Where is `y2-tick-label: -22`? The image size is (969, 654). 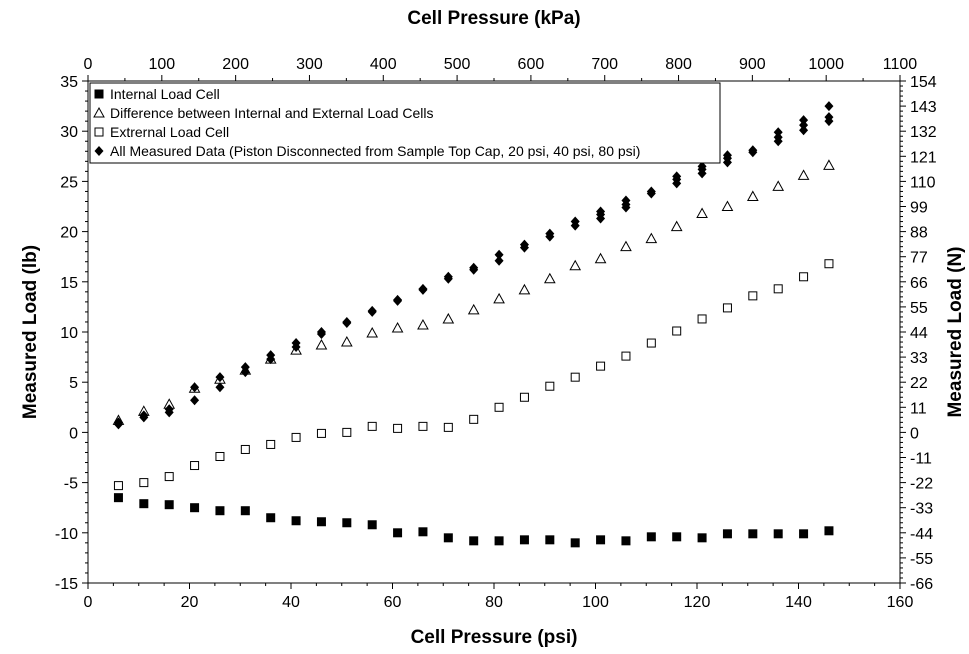 y2-tick-label: -22 is located at coordinates (921, 484).